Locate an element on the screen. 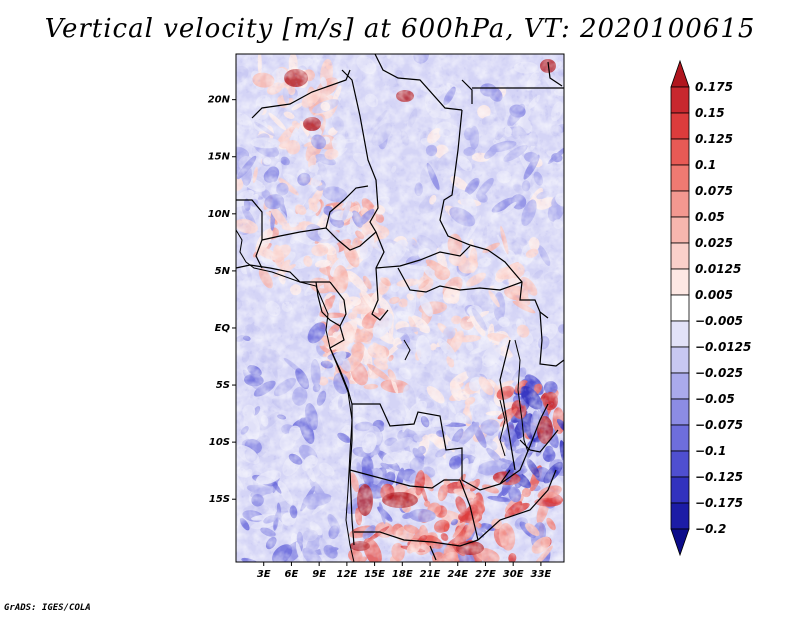 Image resolution: width=800 pixels, height=618 pixels. colorbar-label: 0.0125 is located at coordinates (718, 269).